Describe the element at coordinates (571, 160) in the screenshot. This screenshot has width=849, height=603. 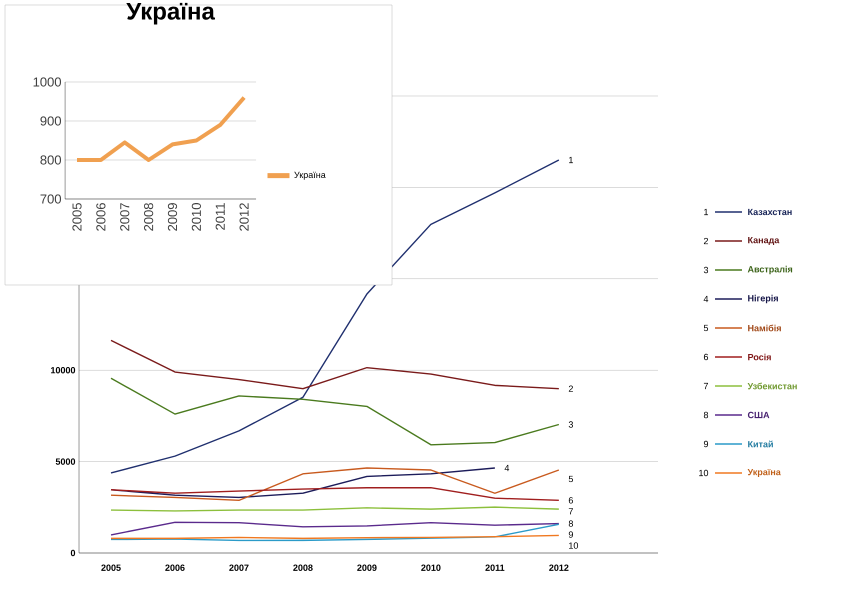
I see `annotation: 1` at that location.